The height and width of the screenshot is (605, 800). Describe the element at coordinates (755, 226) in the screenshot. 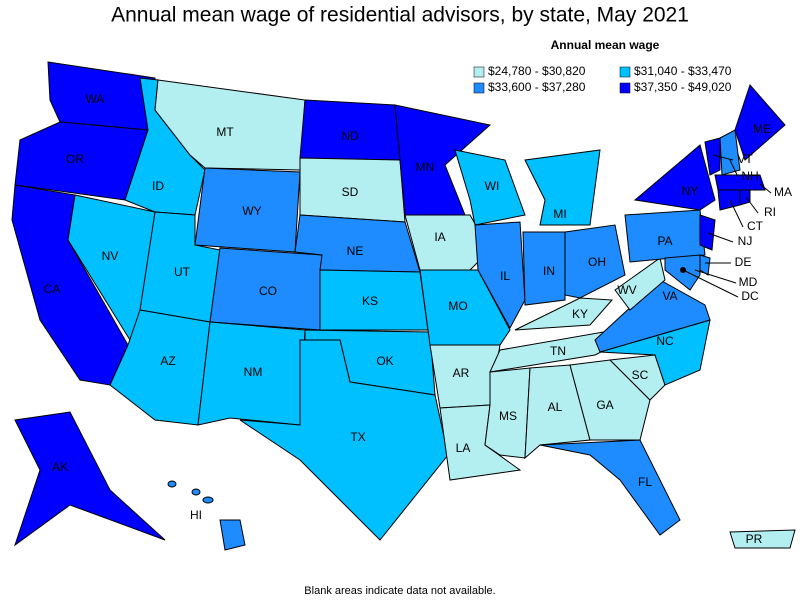

I see `state-label: CT` at that location.